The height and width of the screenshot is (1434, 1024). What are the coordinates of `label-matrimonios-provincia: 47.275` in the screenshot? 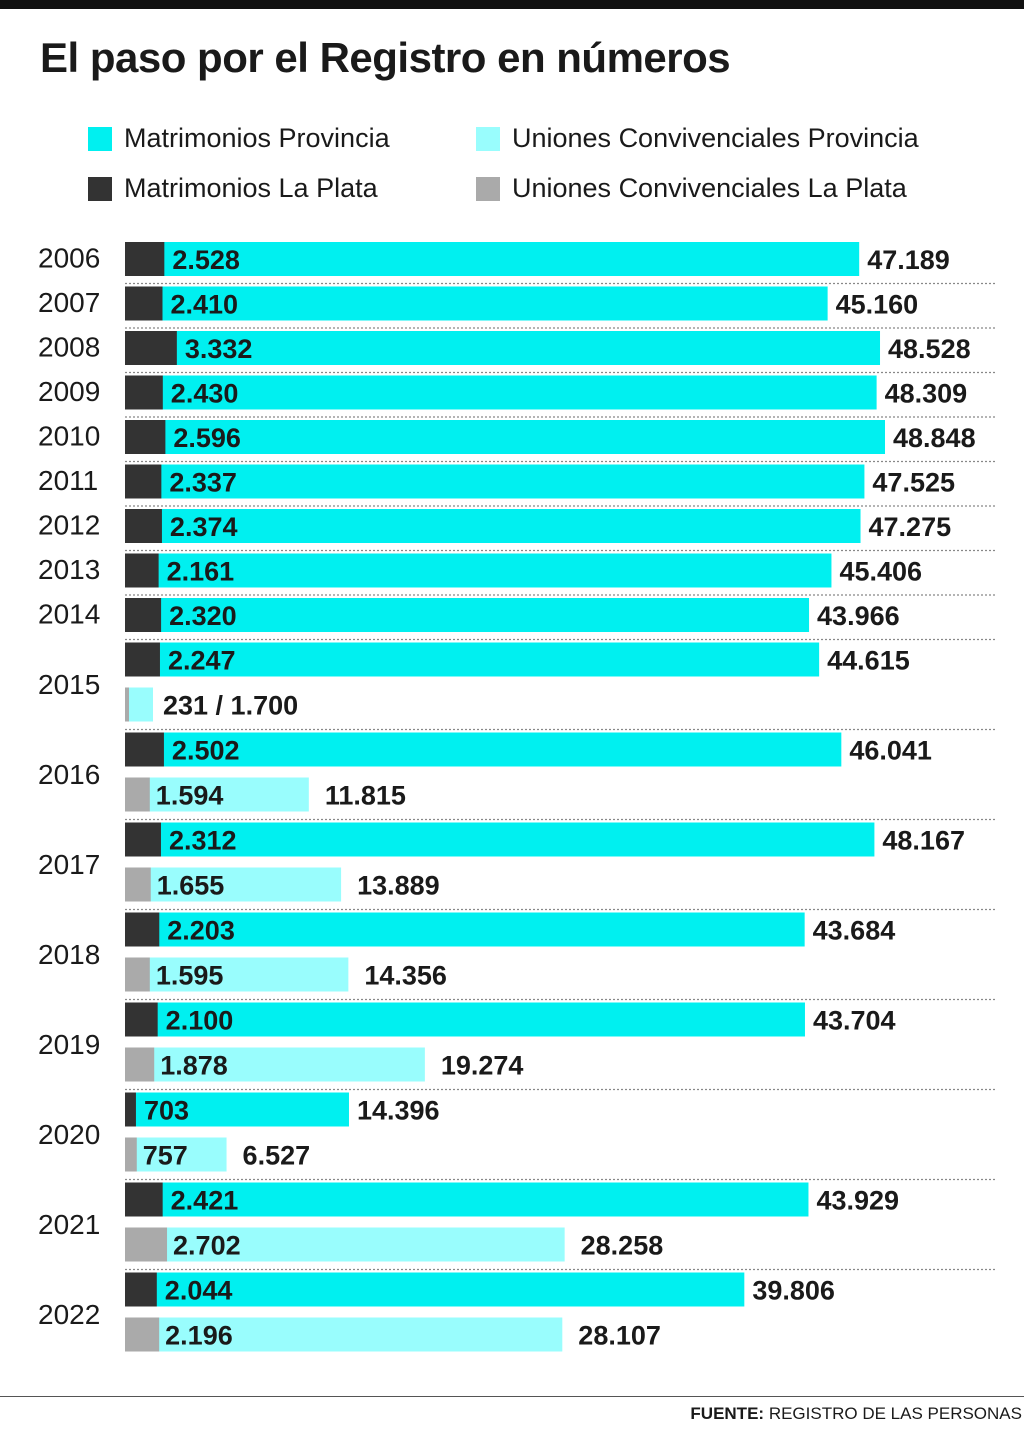 It's located at (910, 527).